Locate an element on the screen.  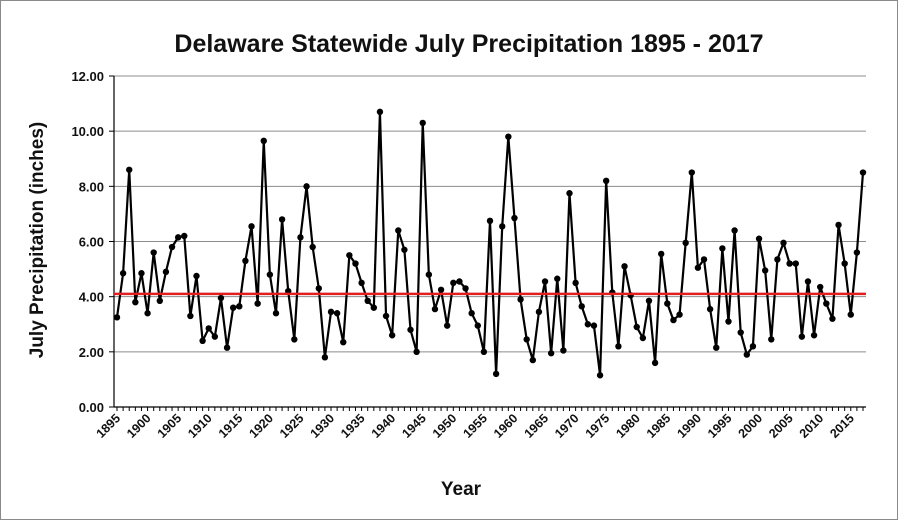
y-tick-label: 10.00 is located at coordinates (87, 131).